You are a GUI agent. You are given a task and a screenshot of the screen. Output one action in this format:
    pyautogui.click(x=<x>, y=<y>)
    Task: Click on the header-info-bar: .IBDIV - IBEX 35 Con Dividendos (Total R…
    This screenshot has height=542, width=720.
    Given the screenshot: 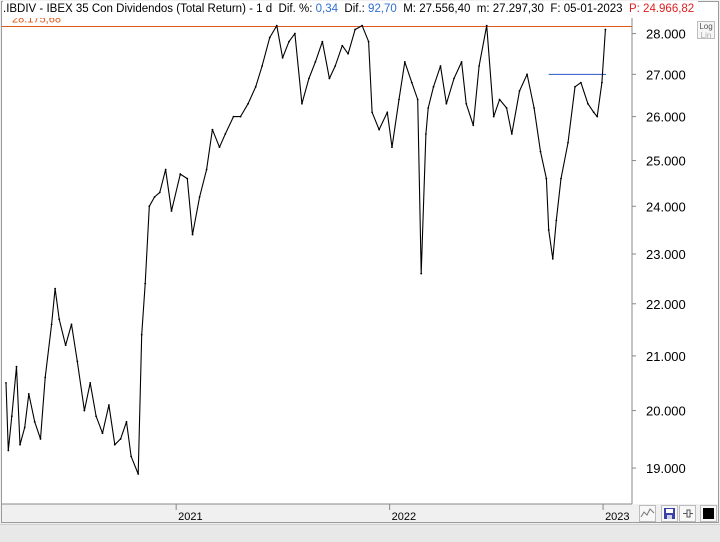 What is the action you would take?
    pyautogui.click(x=351, y=9)
    